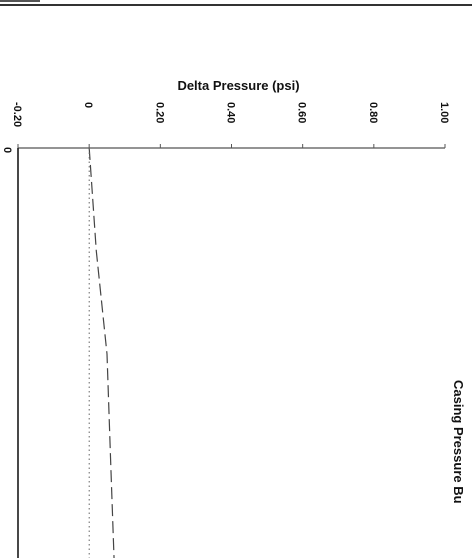  What do you see at coordinates (159, 112) in the screenshot?
I see `value-tick-label: 0.20` at bounding box center [159, 112].